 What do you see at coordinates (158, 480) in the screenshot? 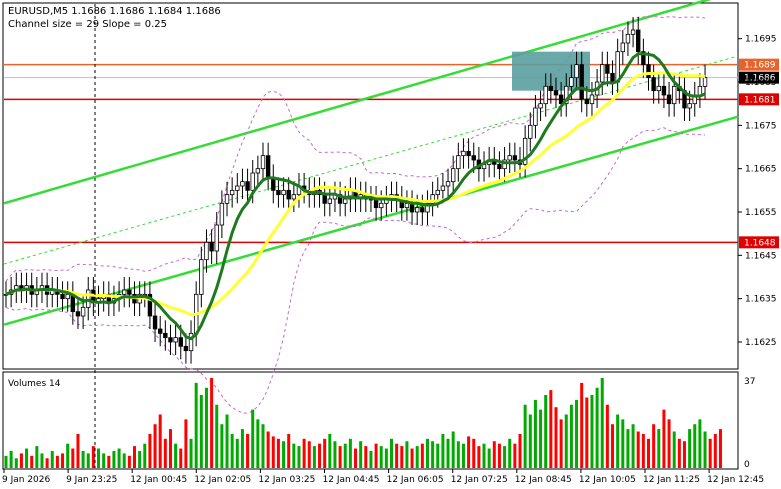
I see `time-tick-label: 12 Jan 00:45` at bounding box center [158, 480].